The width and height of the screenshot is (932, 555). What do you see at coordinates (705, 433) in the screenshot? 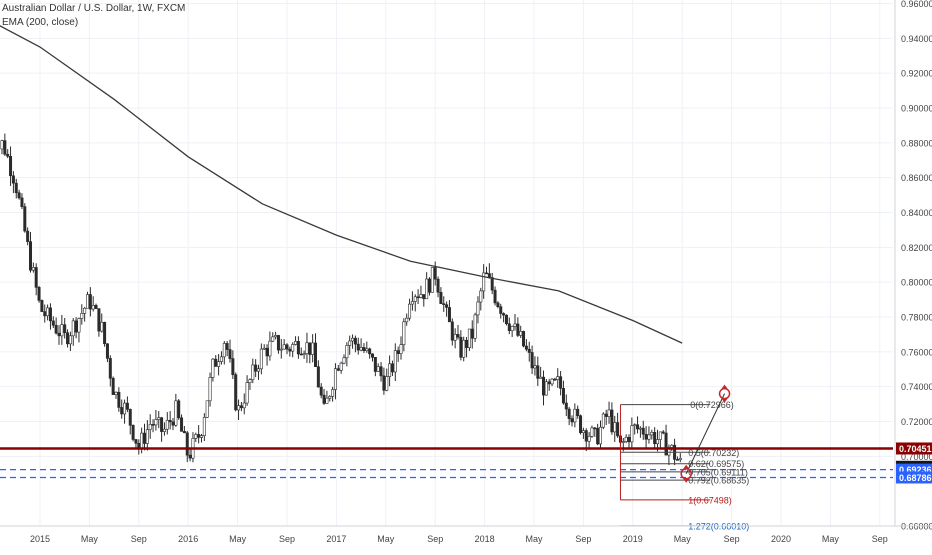
I see `projection-line` at bounding box center [705, 433].